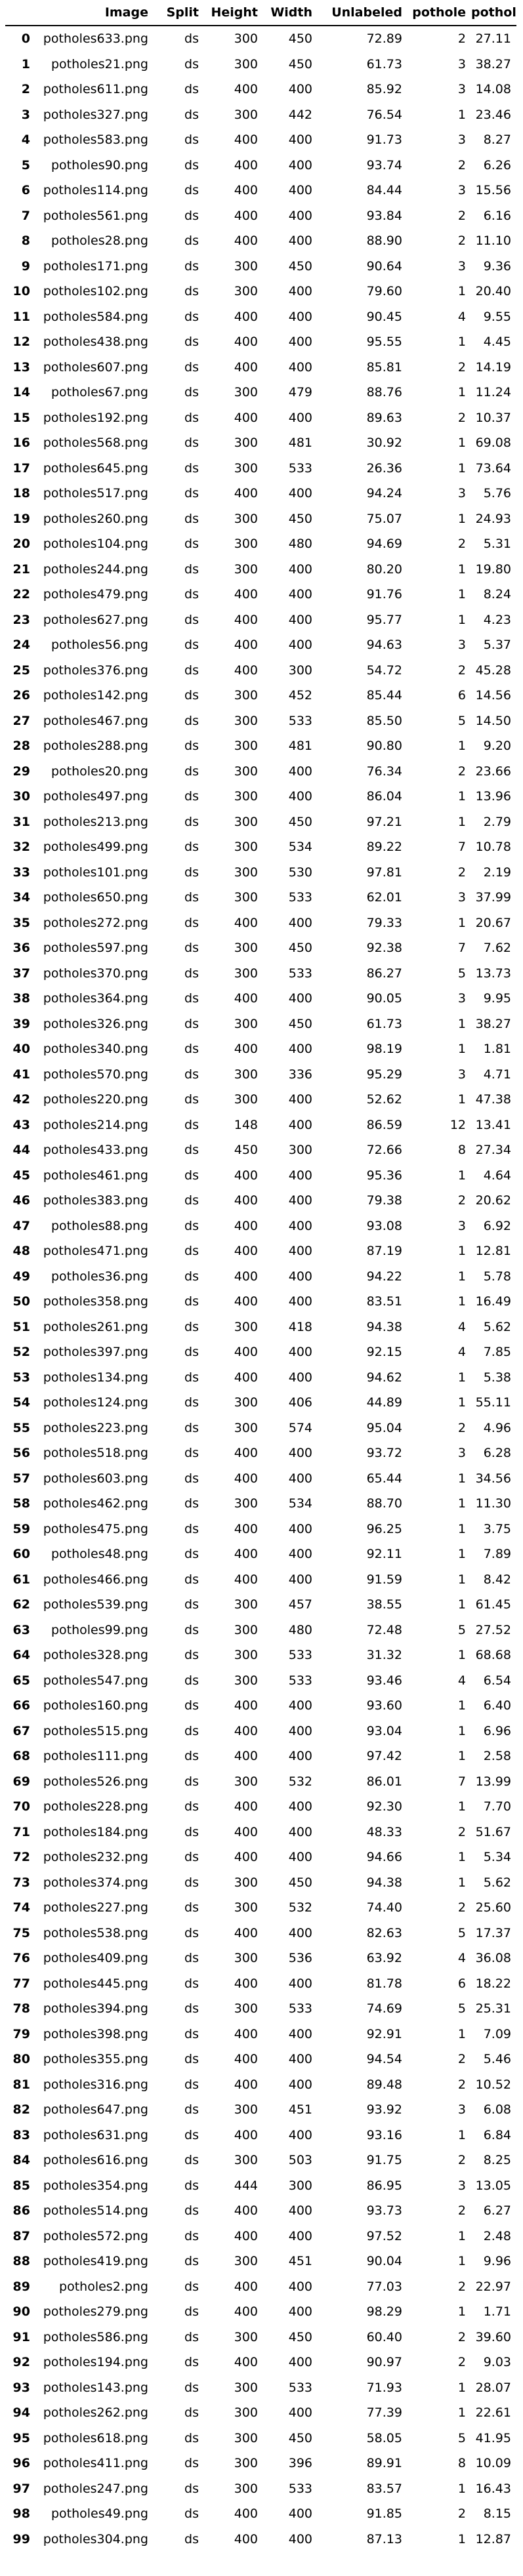 The height and width of the screenshot is (2576, 523). I want to click on table-row: 57 potholes603.png ds 400 400 65.44 1 34.56, so click(260, 1479).